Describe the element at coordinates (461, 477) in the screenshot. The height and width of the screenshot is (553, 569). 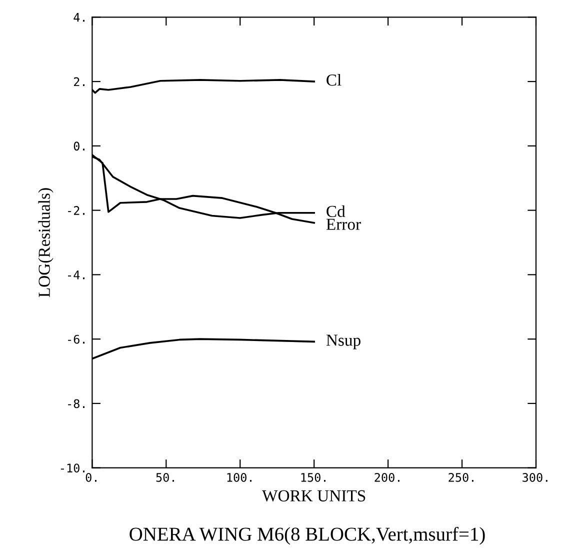
I see `x-tick-label: 250.` at that location.